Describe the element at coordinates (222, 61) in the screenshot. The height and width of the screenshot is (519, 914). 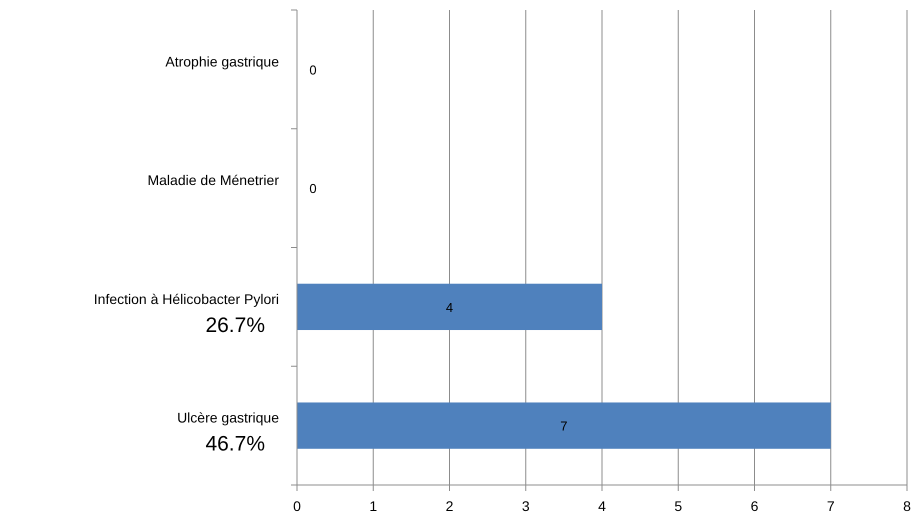
I see `y-tick-label: Atrophie gastrique` at that location.